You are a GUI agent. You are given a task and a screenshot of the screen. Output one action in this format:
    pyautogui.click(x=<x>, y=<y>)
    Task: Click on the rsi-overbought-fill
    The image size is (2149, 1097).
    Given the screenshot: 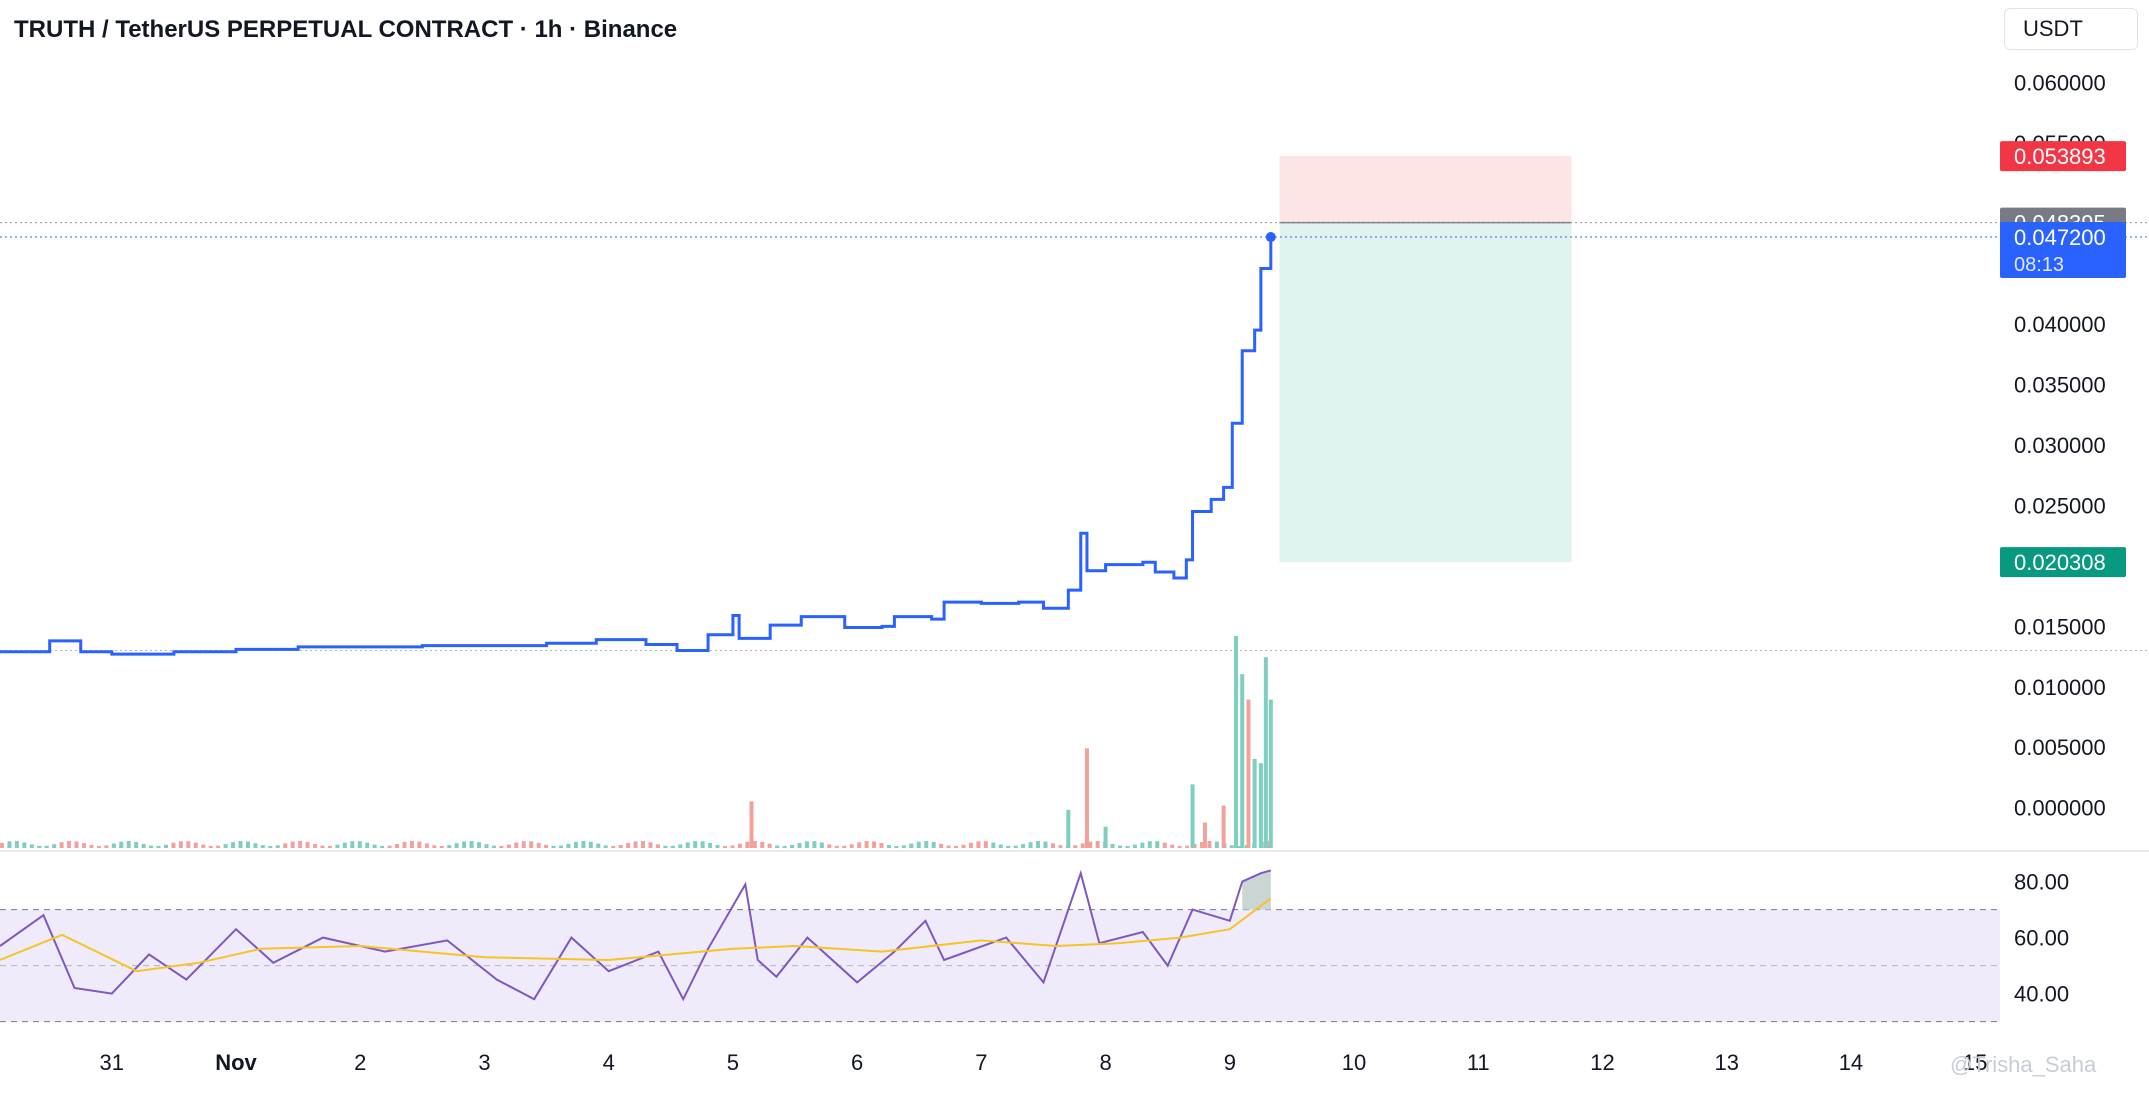 What is the action you would take?
    pyautogui.click(x=1256, y=890)
    